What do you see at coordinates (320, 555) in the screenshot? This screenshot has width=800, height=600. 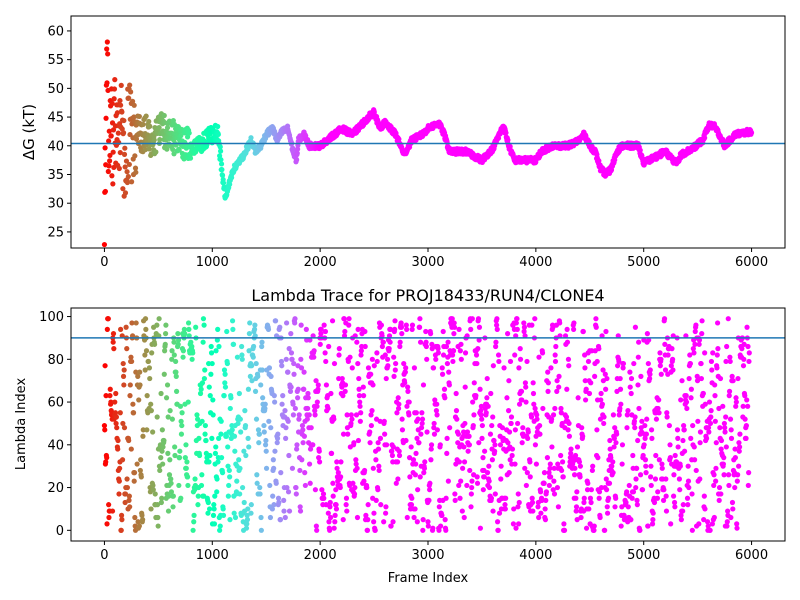 I see `x-tick-label: 2000` at bounding box center [320, 555].